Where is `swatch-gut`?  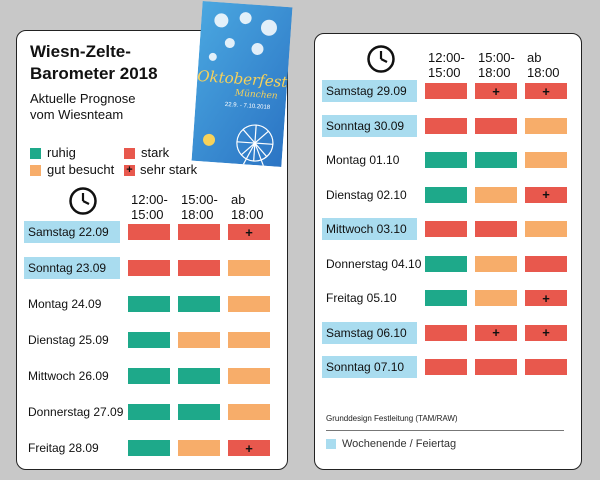
swatch-gut is located at coordinates (35, 170).